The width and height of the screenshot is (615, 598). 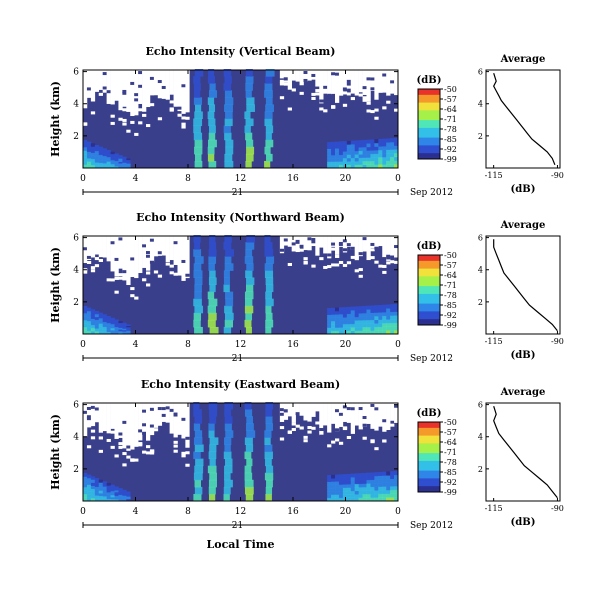 What do you see at coordinates (450, 462) in the screenshot?
I see `colorbar-tick-label: -78` at bounding box center [450, 462].